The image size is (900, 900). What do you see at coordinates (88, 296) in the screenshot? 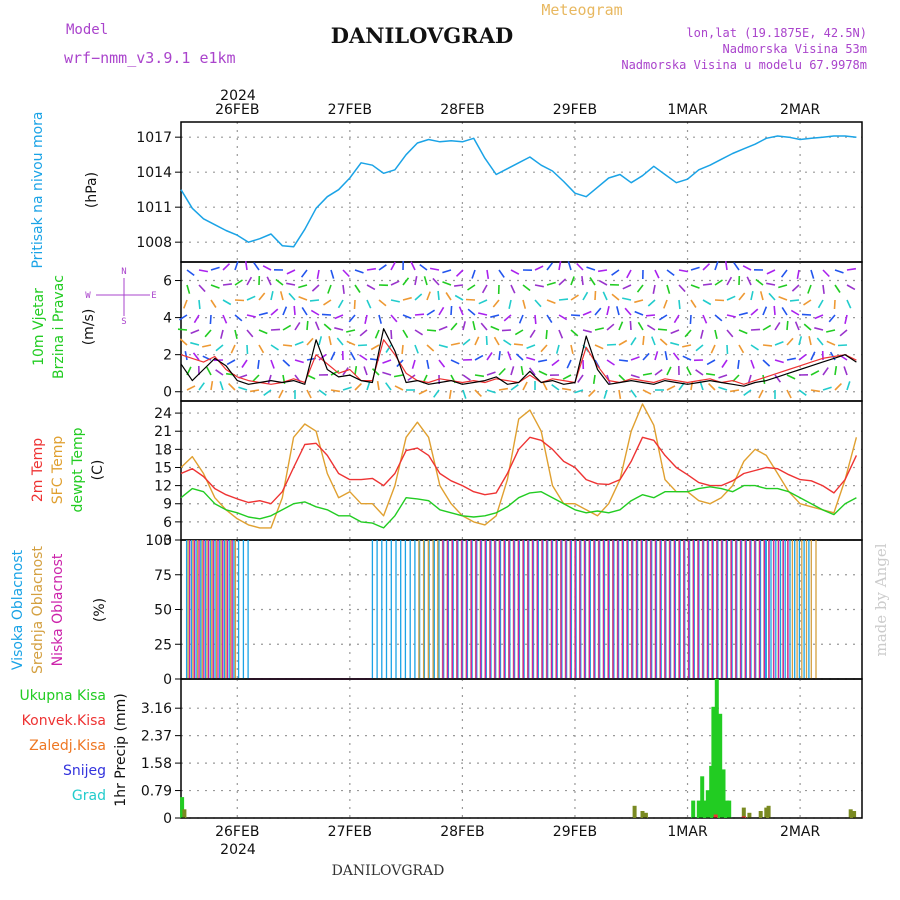
I see `compass-west: W` at bounding box center [88, 296].